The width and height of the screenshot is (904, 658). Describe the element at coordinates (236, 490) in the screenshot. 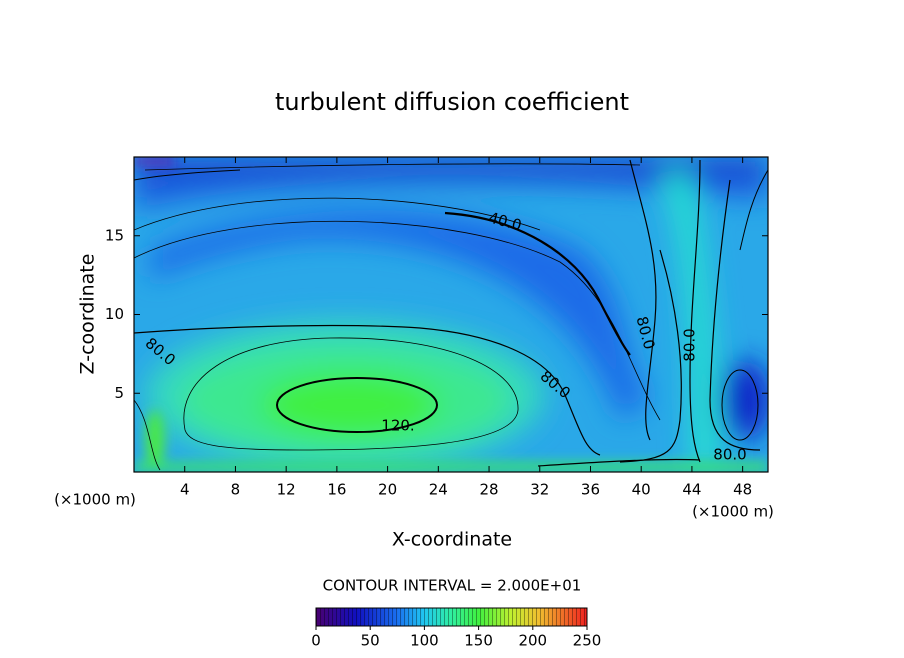

I see `x-tick-label: 8` at that location.